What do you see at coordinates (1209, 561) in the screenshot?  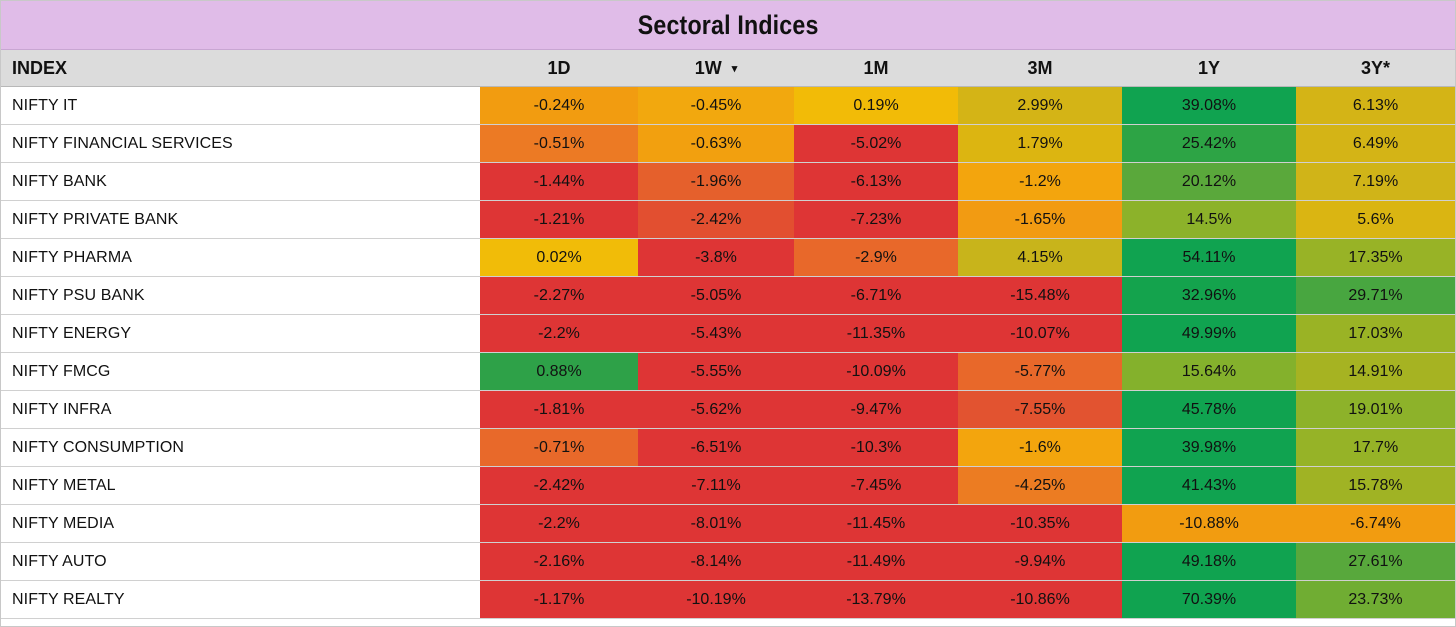 I see `return-cell-1y: 49.18%` at bounding box center [1209, 561].